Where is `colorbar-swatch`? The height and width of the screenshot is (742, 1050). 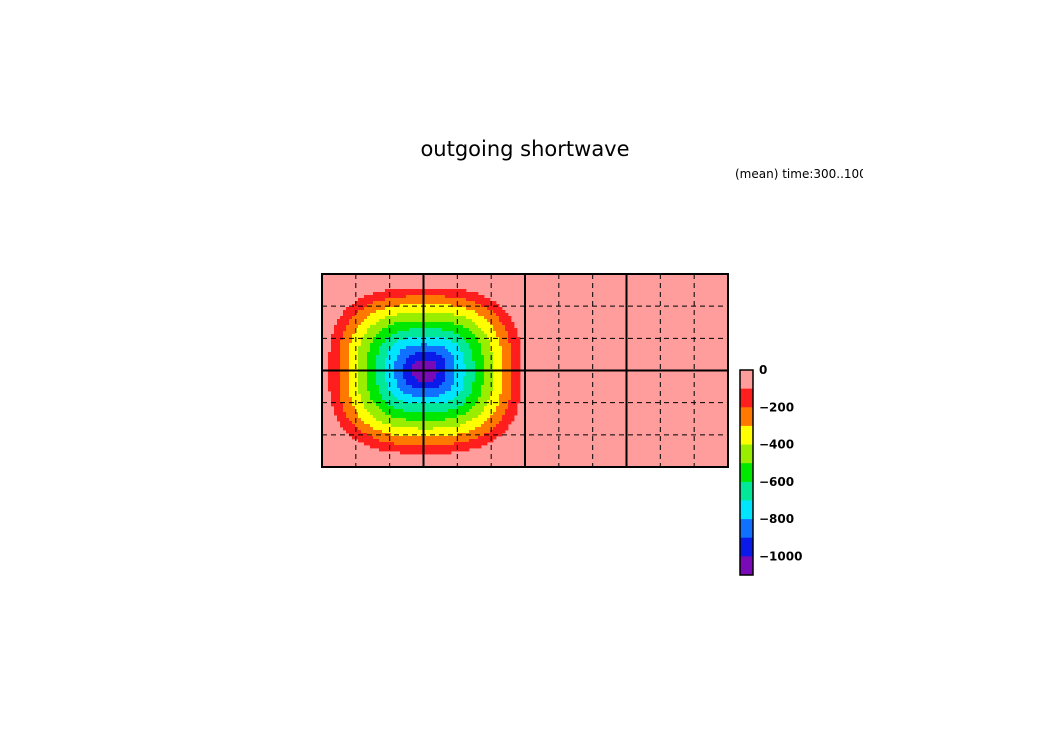
colorbar-swatch is located at coordinates (746, 566).